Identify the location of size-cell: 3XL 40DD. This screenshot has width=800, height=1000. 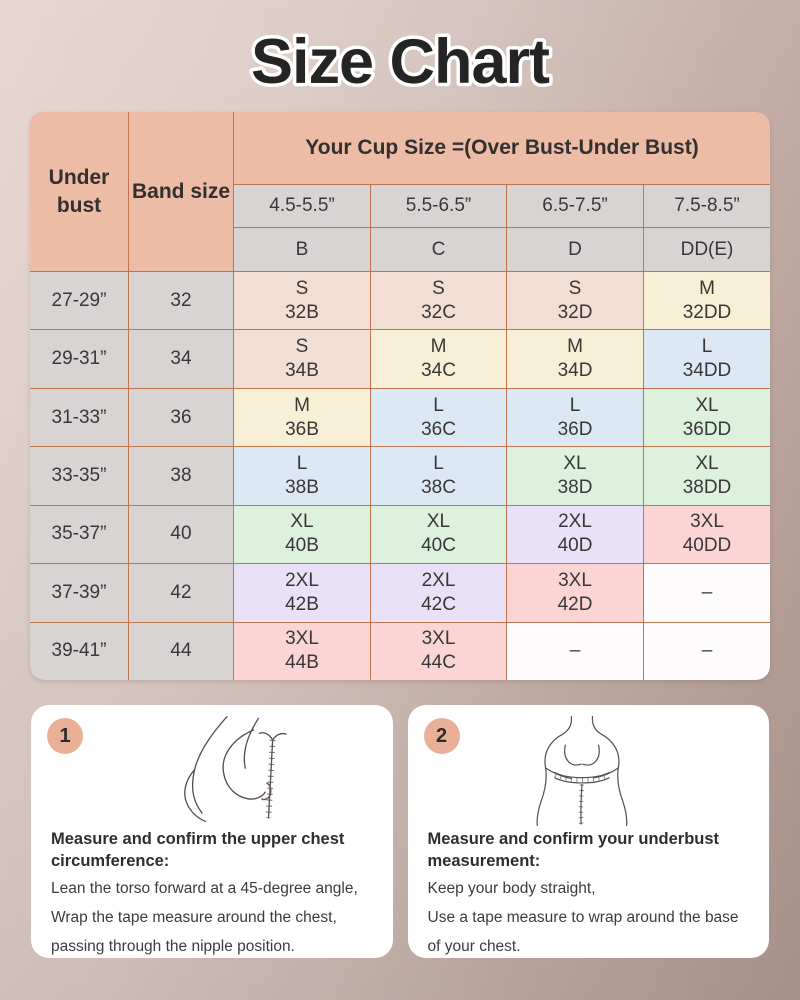
(707, 534).